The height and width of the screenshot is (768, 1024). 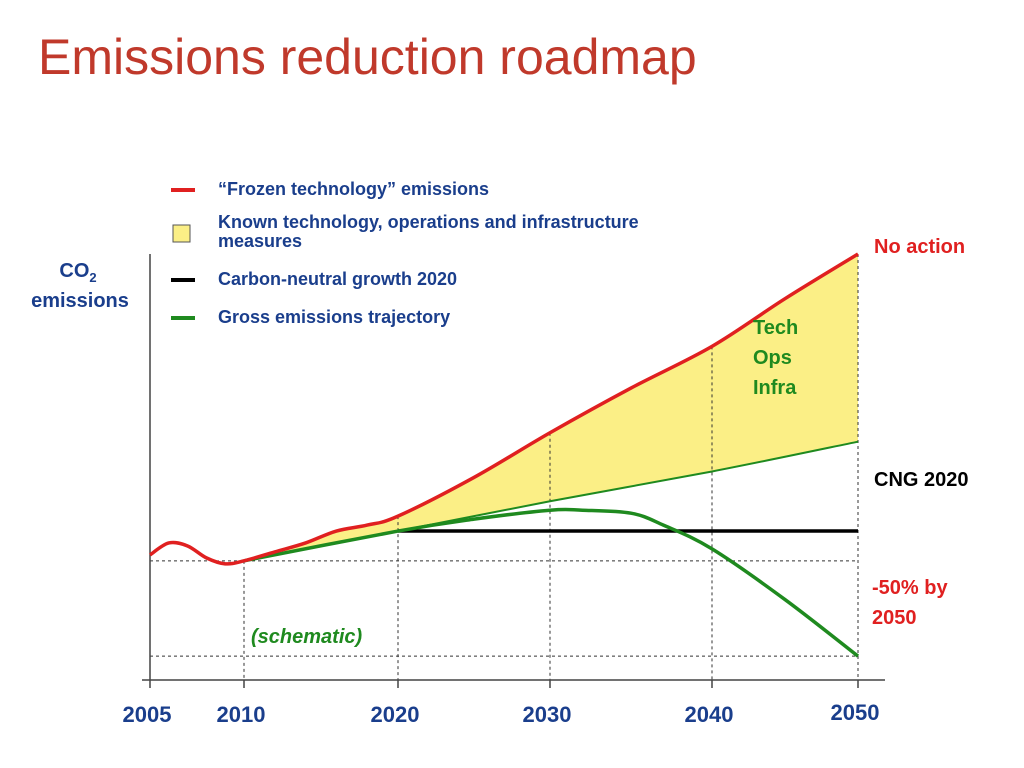 What do you see at coordinates (306, 637) in the screenshot?
I see `annotation-schematic: (schematic)` at bounding box center [306, 637].